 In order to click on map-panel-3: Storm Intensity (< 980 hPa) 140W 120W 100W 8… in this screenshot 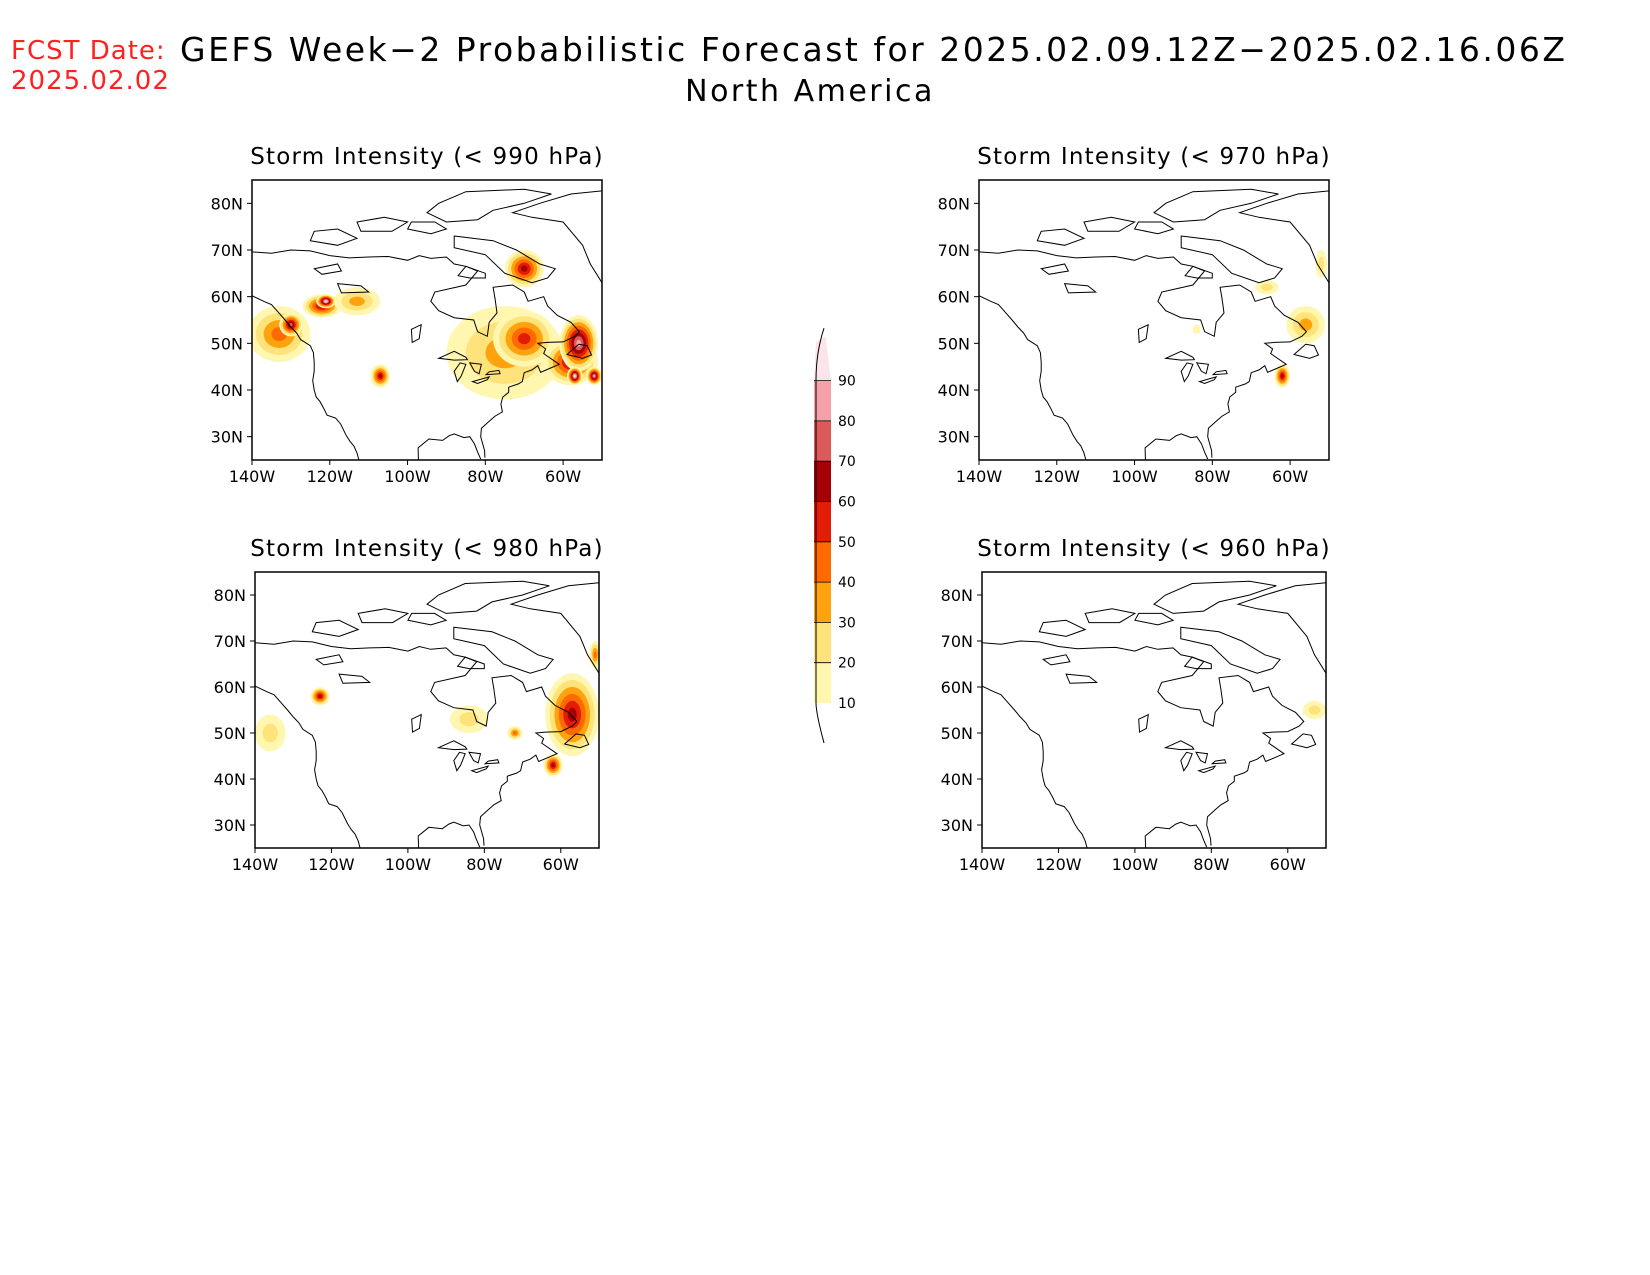, I will do `click(409, 705)`.